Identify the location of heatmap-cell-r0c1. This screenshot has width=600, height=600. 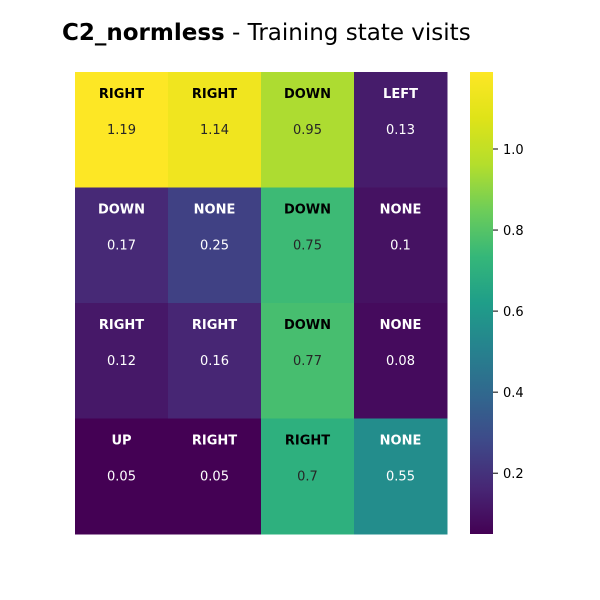
(215, 130).